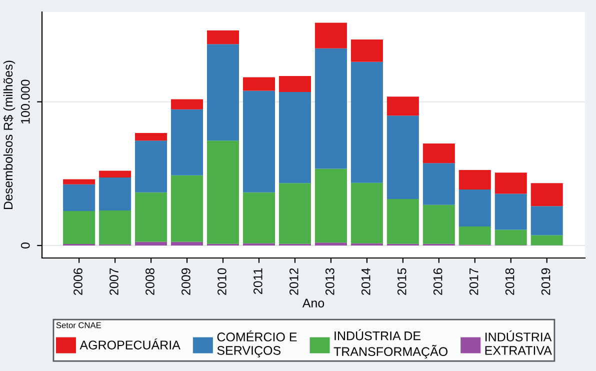 The height and width of the screenshot is (371, 596). I want to click on x-tick-label: 2009, so click(186, 281).